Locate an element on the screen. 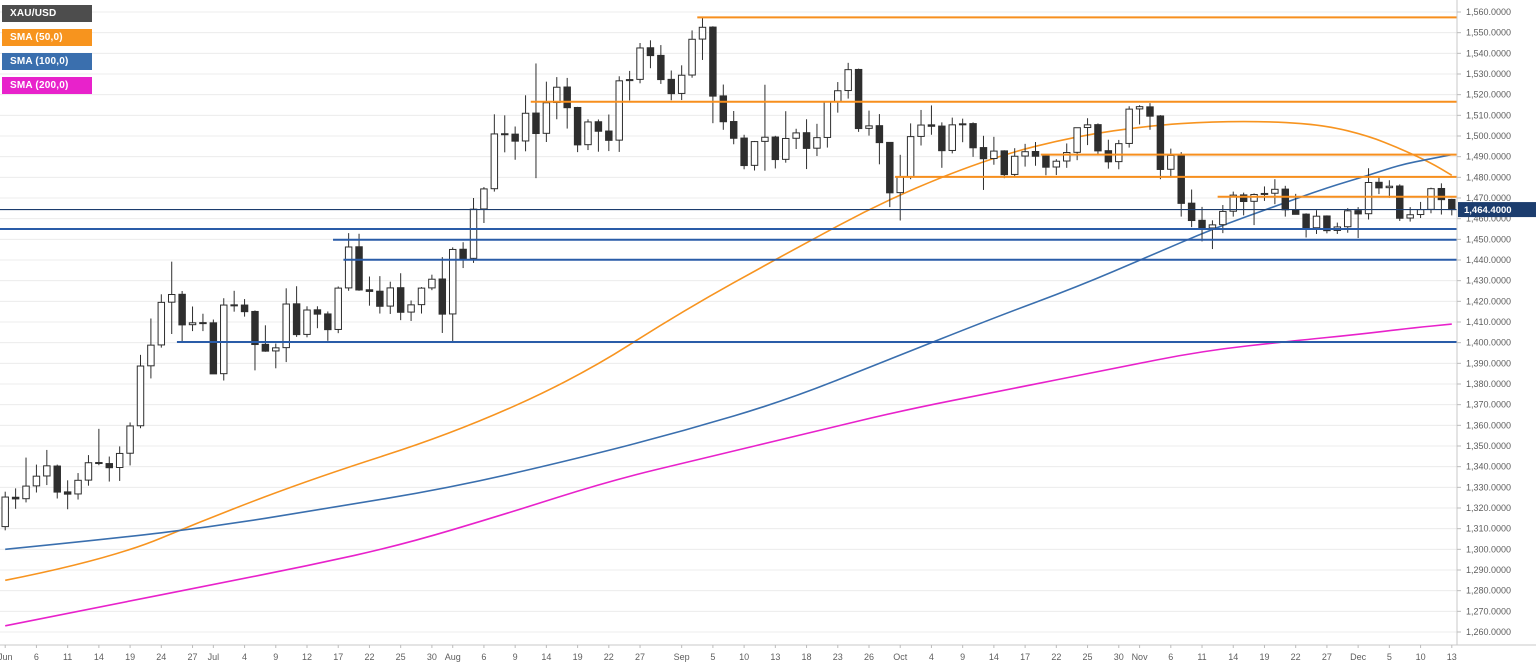 The image size is (1536, 669). svg-text: 1,530.0000 is located at coordinates (1488, 74).